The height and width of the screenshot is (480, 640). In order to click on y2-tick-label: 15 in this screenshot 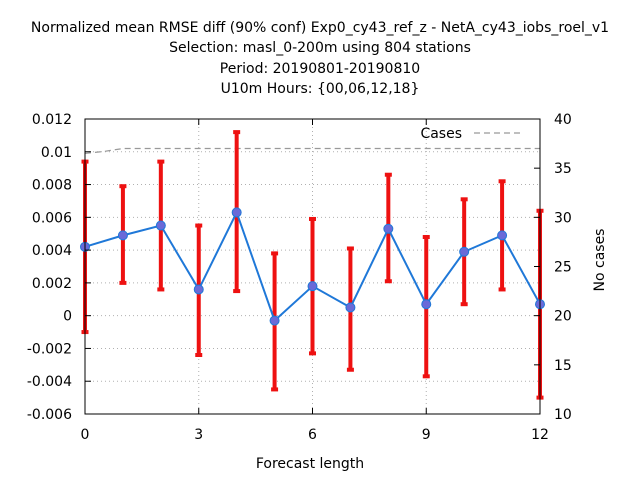, I will do `click(563, 366)`.